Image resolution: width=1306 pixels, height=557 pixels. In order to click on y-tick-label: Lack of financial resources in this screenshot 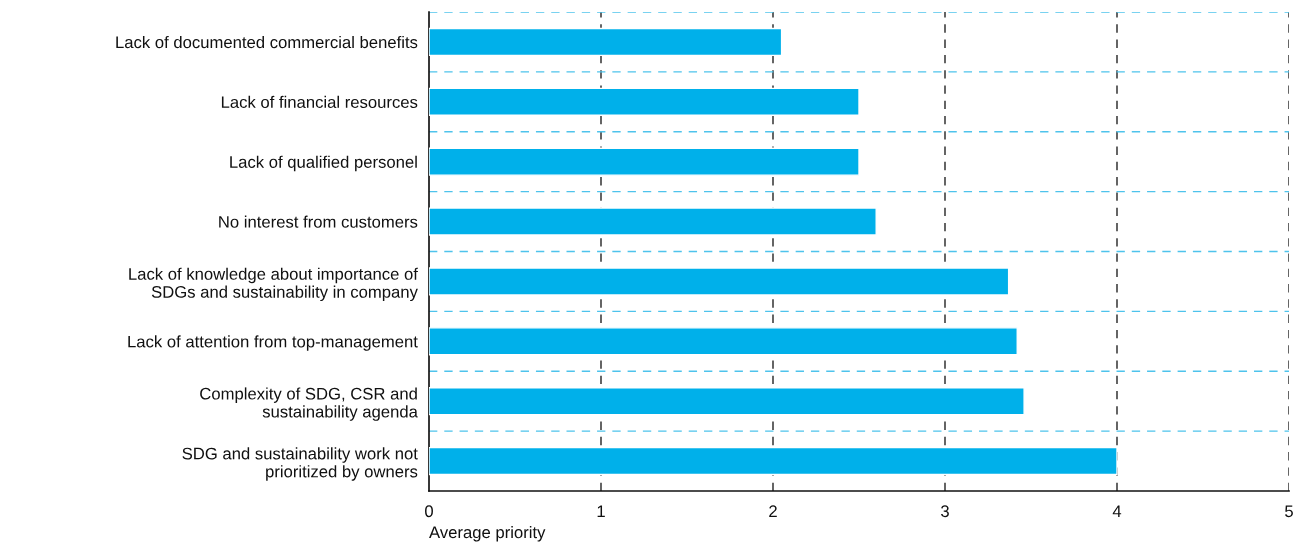, I will do `click(319, 102)`.